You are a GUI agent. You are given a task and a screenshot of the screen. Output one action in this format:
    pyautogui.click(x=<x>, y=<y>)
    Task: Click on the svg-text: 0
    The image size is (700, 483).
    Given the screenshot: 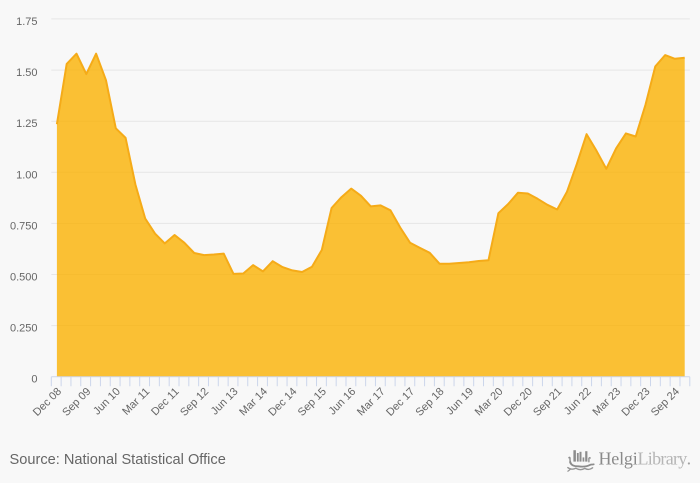 What is the action you would take?
    pyautogui.click(x=34, y=380)
    